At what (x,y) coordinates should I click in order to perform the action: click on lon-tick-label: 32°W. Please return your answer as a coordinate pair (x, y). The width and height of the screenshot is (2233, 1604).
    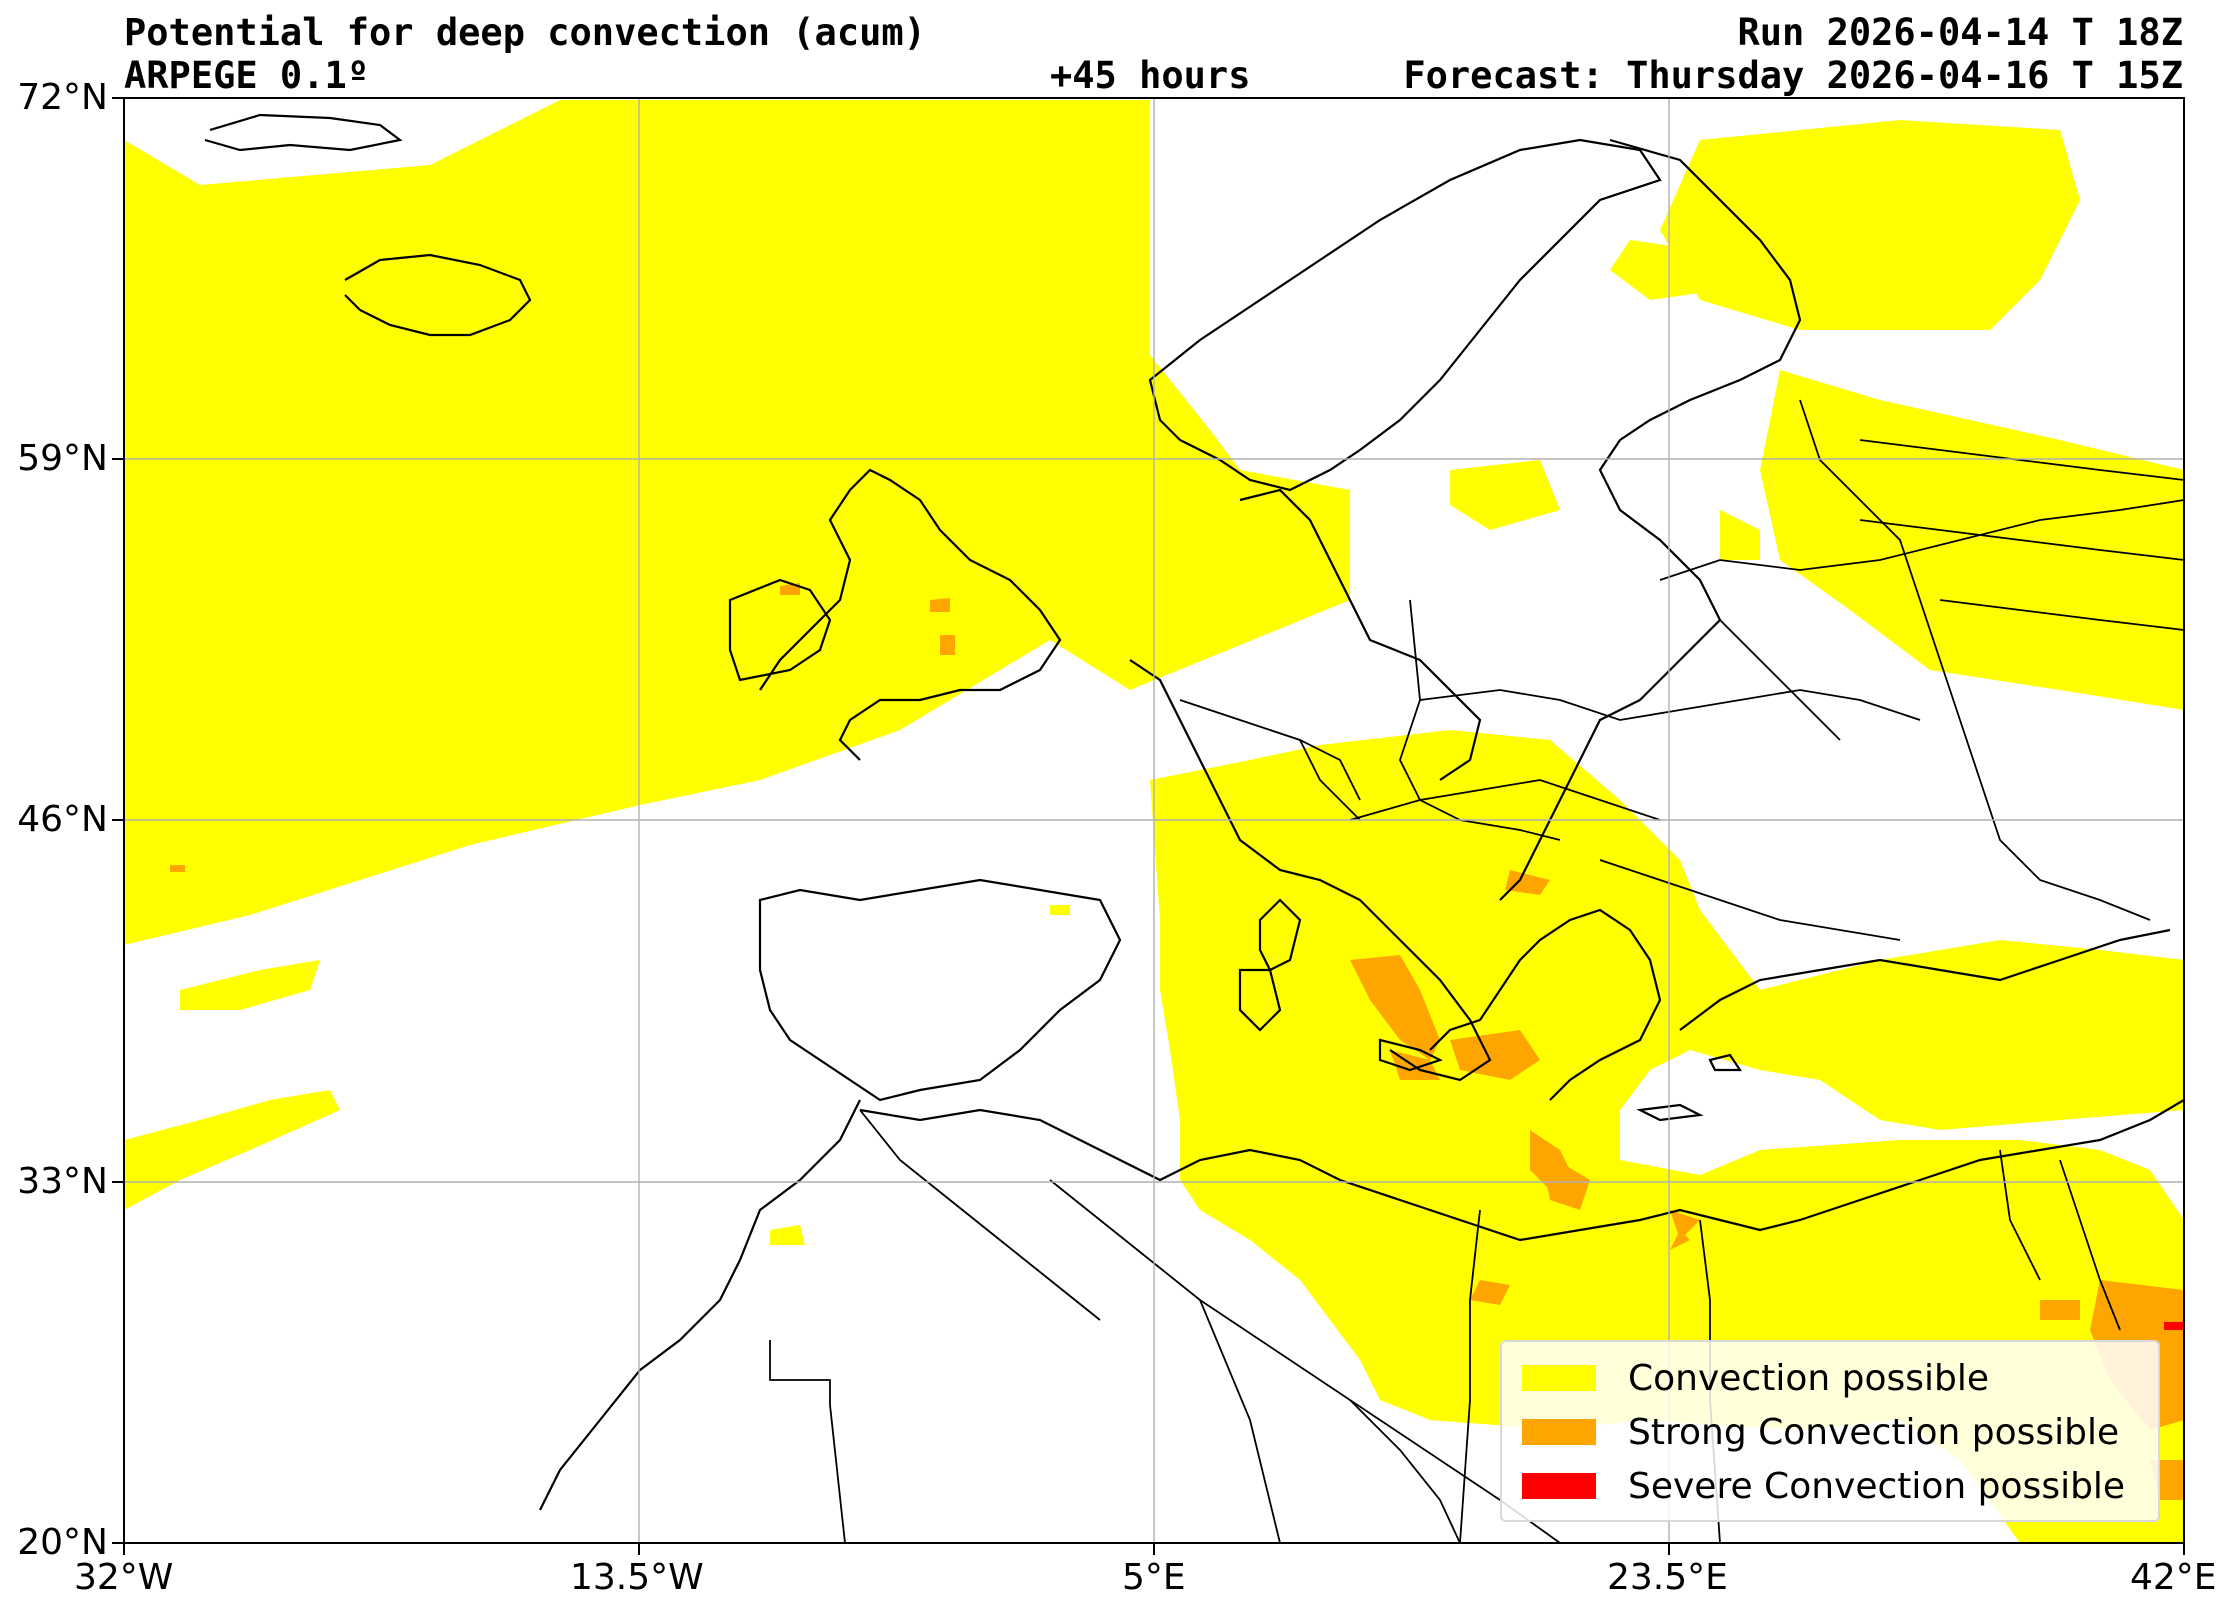
    Looking at the image, I should click on (124, 1577).